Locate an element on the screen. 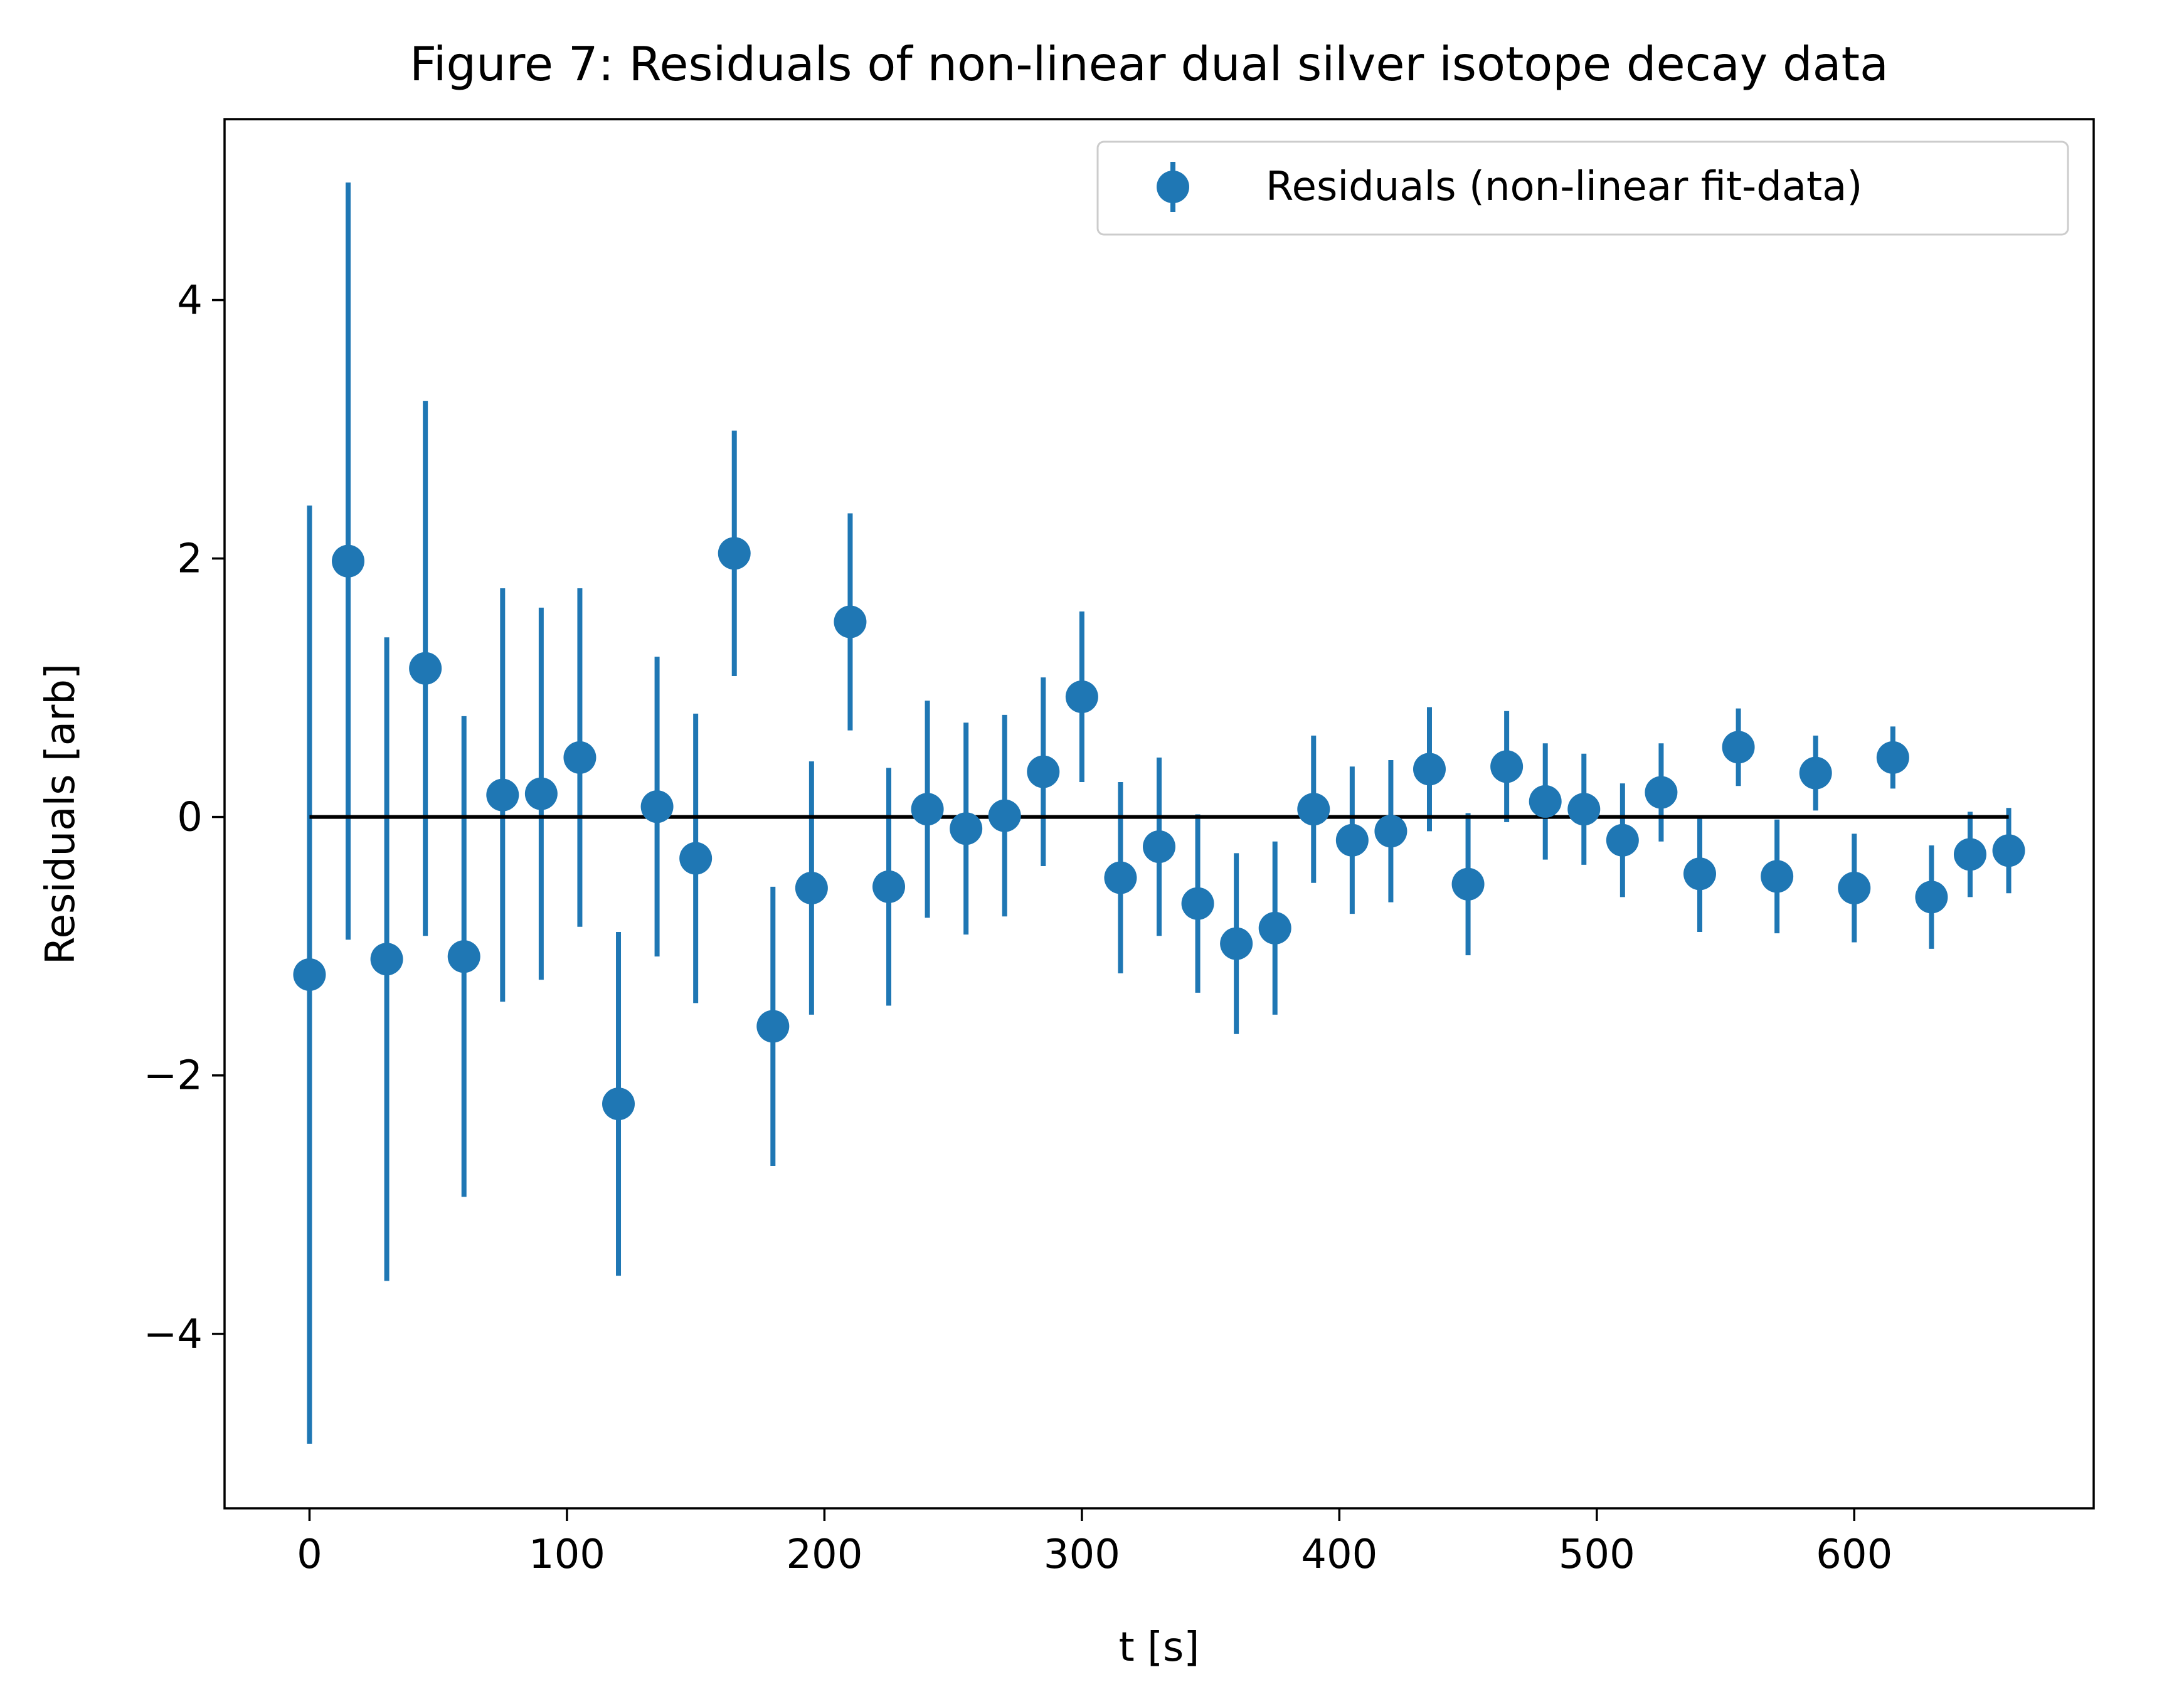 The height and width of the screenshot is (1704, 2184). x-tick-label: 0 is located at coordinates (309, 1555).